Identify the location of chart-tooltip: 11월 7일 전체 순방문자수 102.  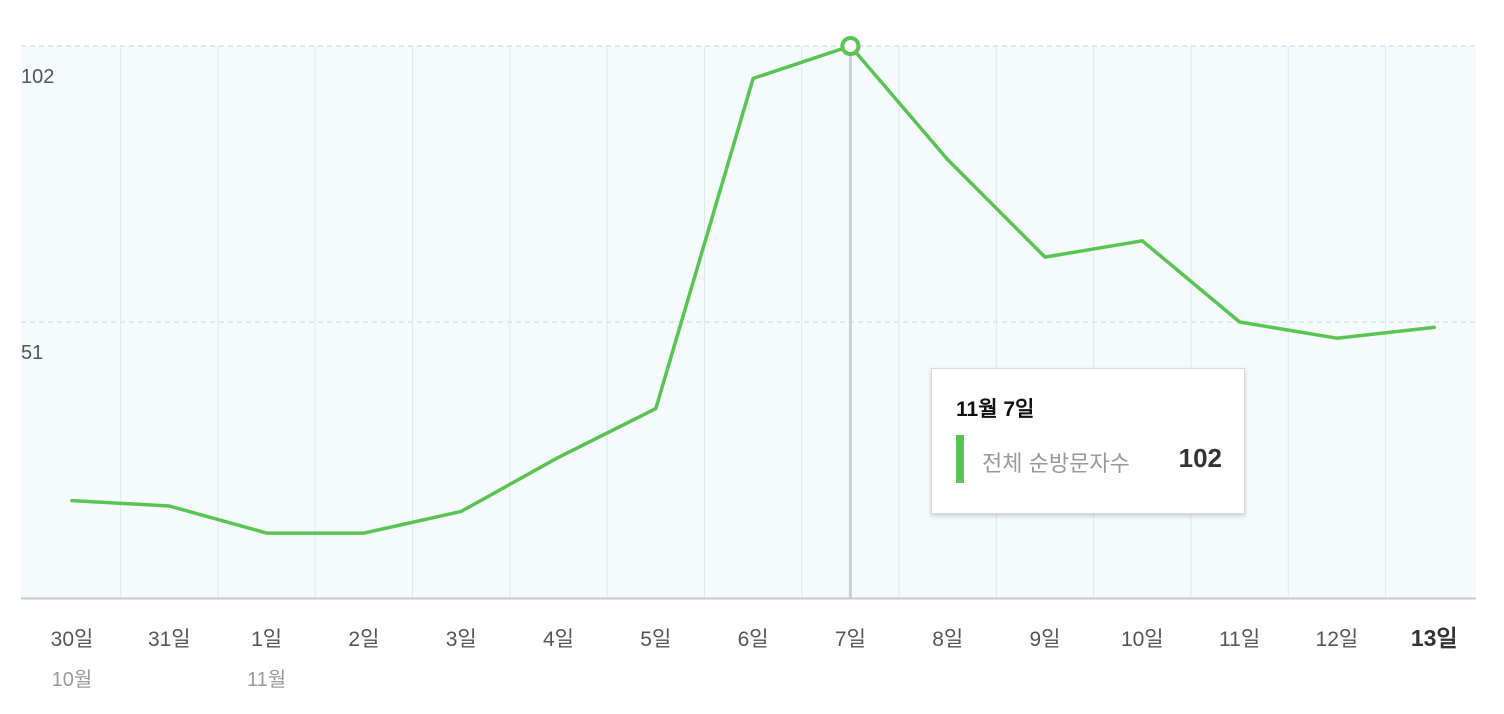
(1088, 441).